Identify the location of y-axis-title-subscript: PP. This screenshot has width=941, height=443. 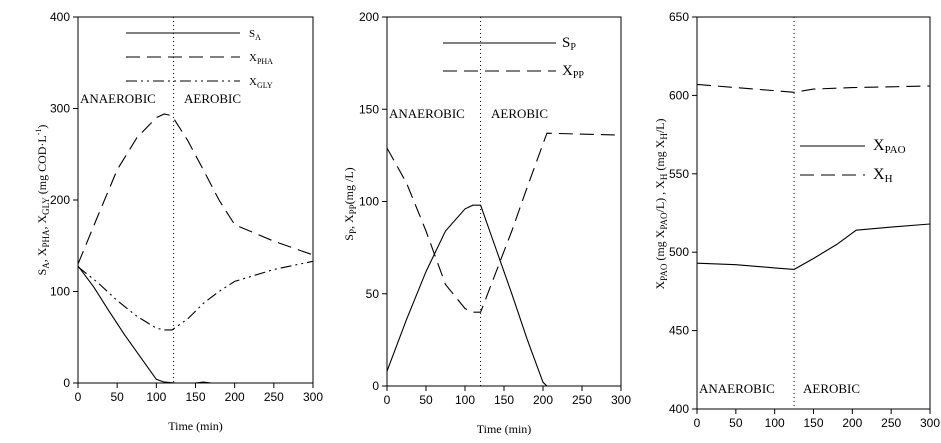
(353, 209).